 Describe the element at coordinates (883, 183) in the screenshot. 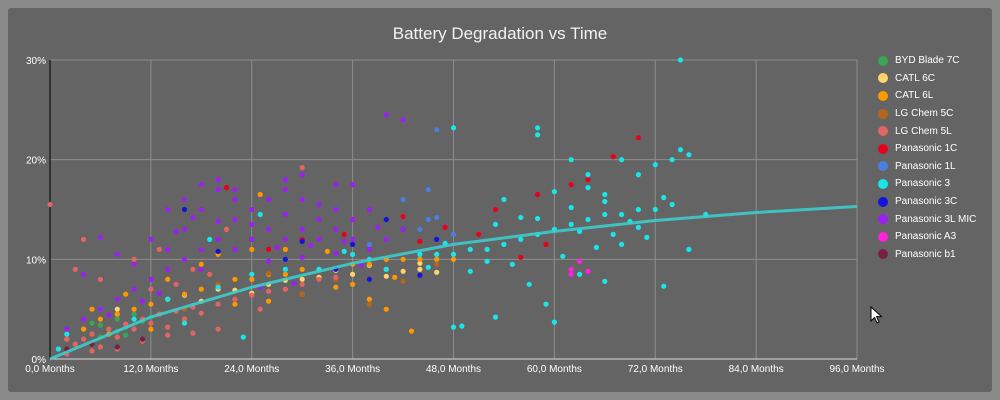

I see `legend-swatch` at that location.